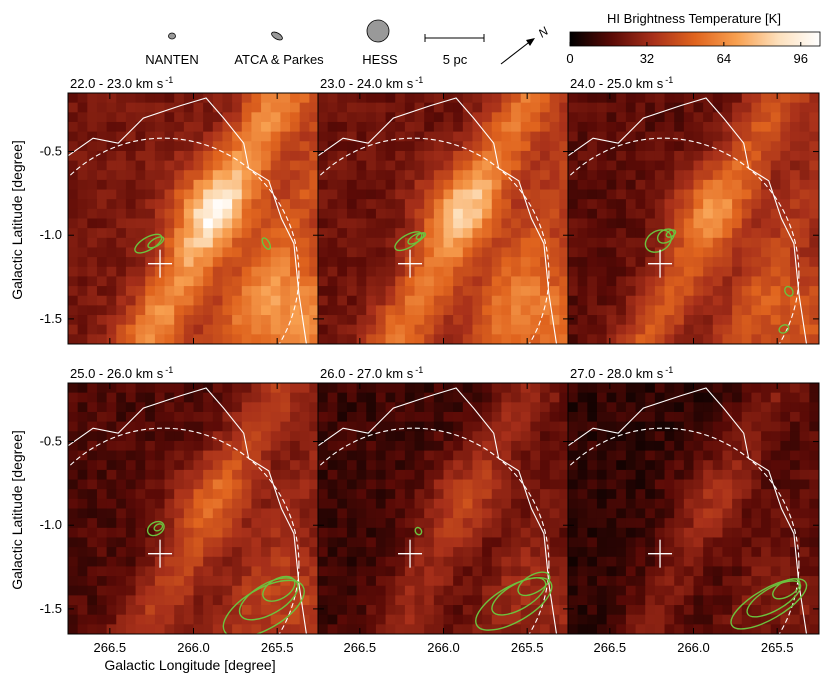  What do you see at coordinates (534, 584) in the screenshot?
I see `co-contour` at bounding box center [534, 584].